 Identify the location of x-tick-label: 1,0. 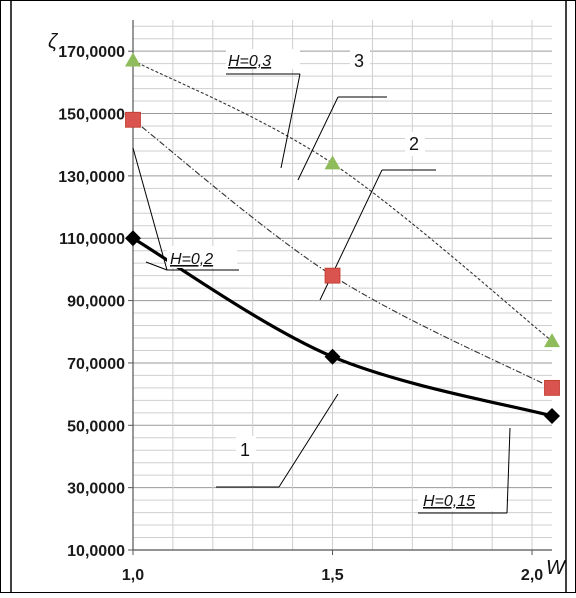
(133, 575).